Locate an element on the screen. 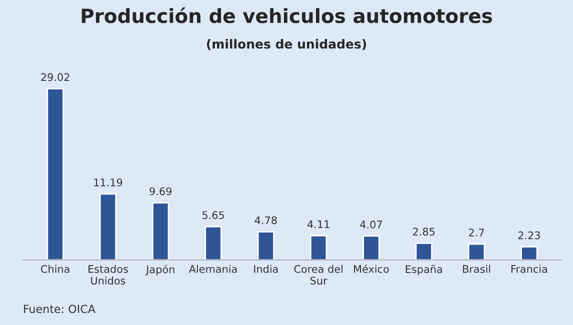 Image resolution: width=573 pixels, height=325 pixels. x-tick-label: Estados Unidos is located at coordinates (108, 274).